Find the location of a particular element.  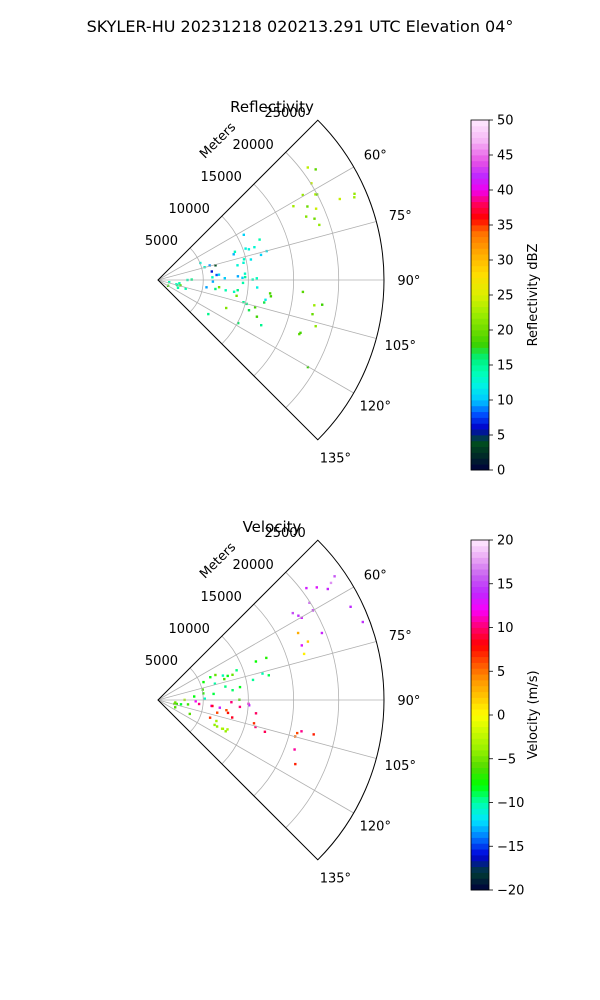

sector-frame is located at coordinates (271, 280).